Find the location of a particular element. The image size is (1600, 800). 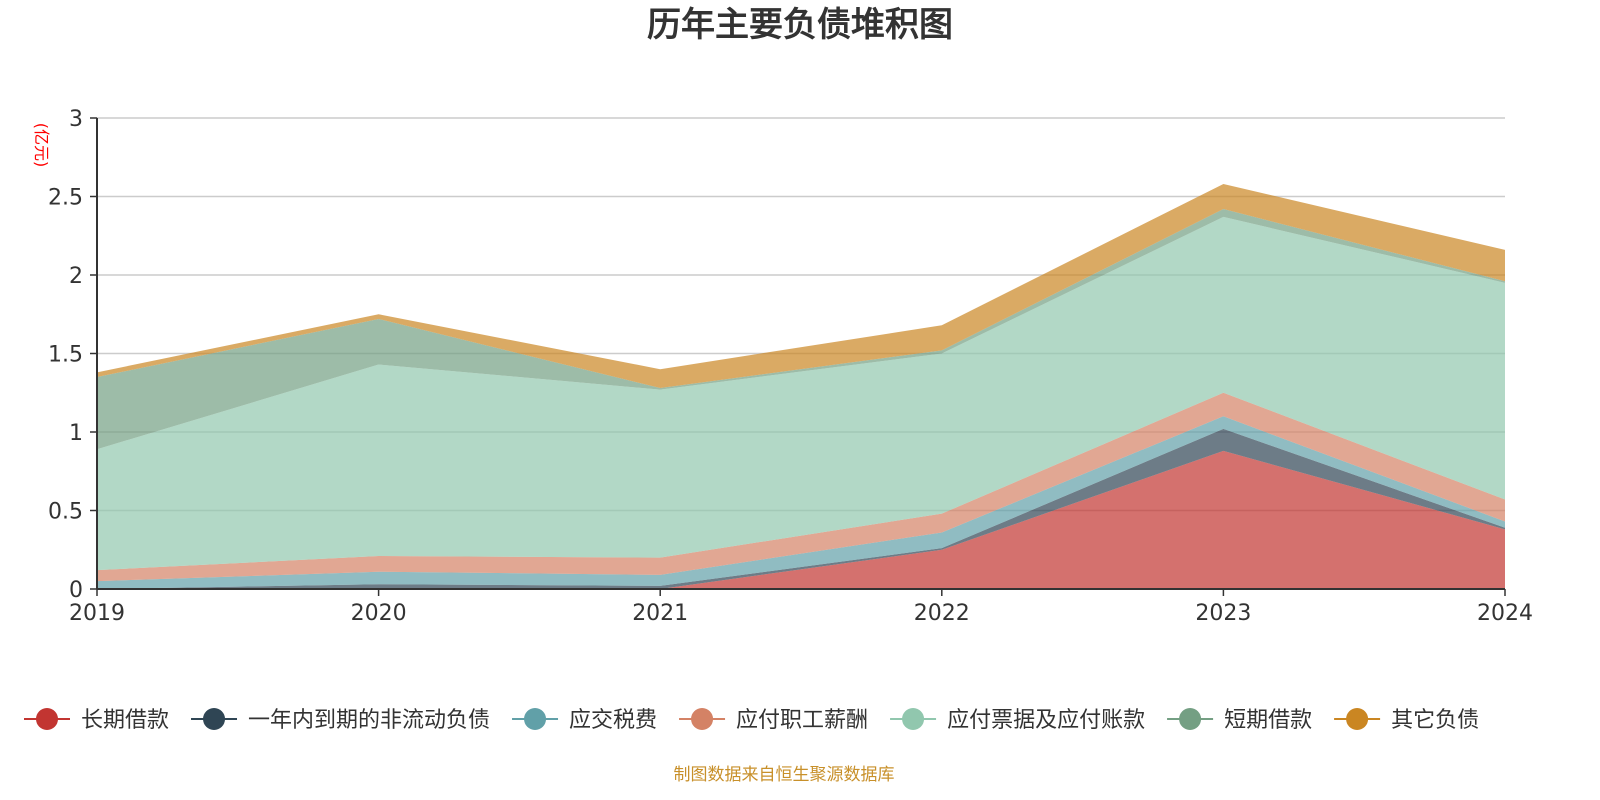

legend-item-2: 一年内到期的非流动负债 is located at coordinates (340, 720).